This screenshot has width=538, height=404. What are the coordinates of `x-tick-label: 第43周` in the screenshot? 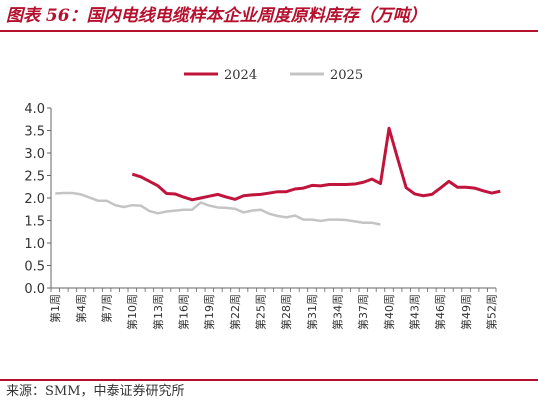 It's located at (415, 312).